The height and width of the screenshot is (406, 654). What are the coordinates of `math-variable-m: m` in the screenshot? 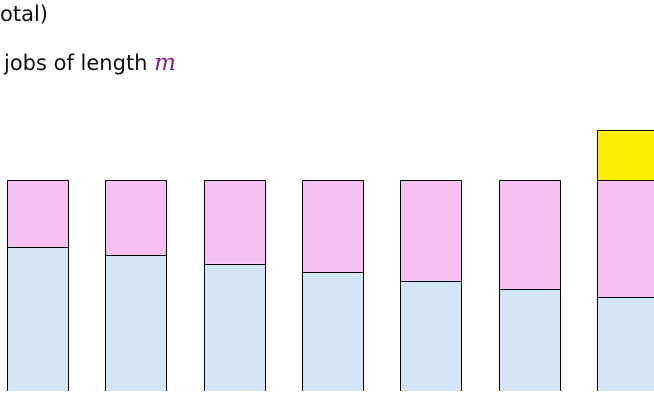 It's located at (165, 63).